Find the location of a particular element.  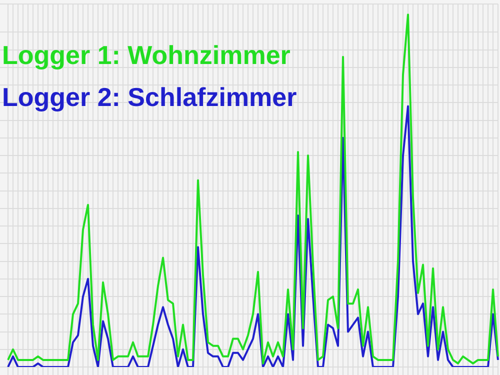

text: Logger 1: Wohnzimmer is located at coordinates (147, 55).